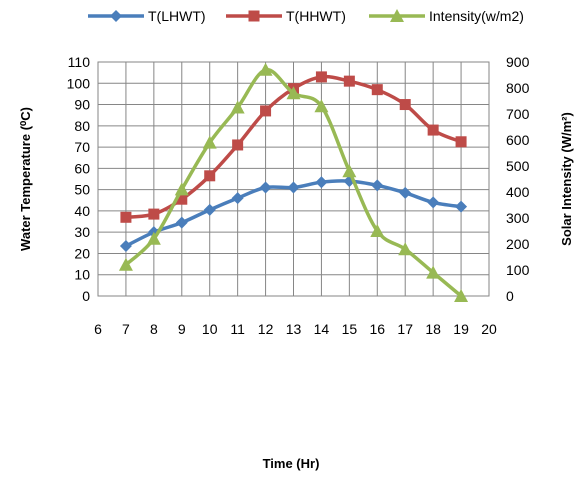 The image size is (583, 477). Describe the element at coordinates (82, 232) in the screenshot. I see `y-tick-label: 30` at that location.